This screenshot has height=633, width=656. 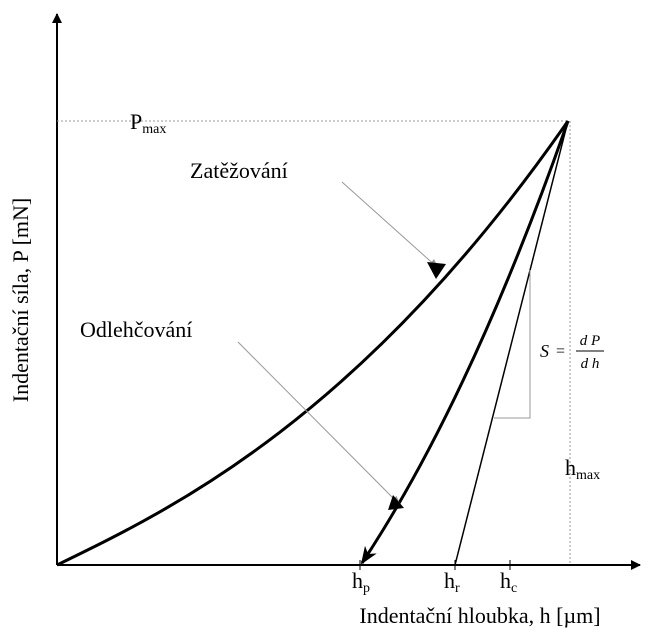 What do you see at coordinates (390, 225) in the screenshot?
I see `loading-pointer` at bounding box center [390, 225].